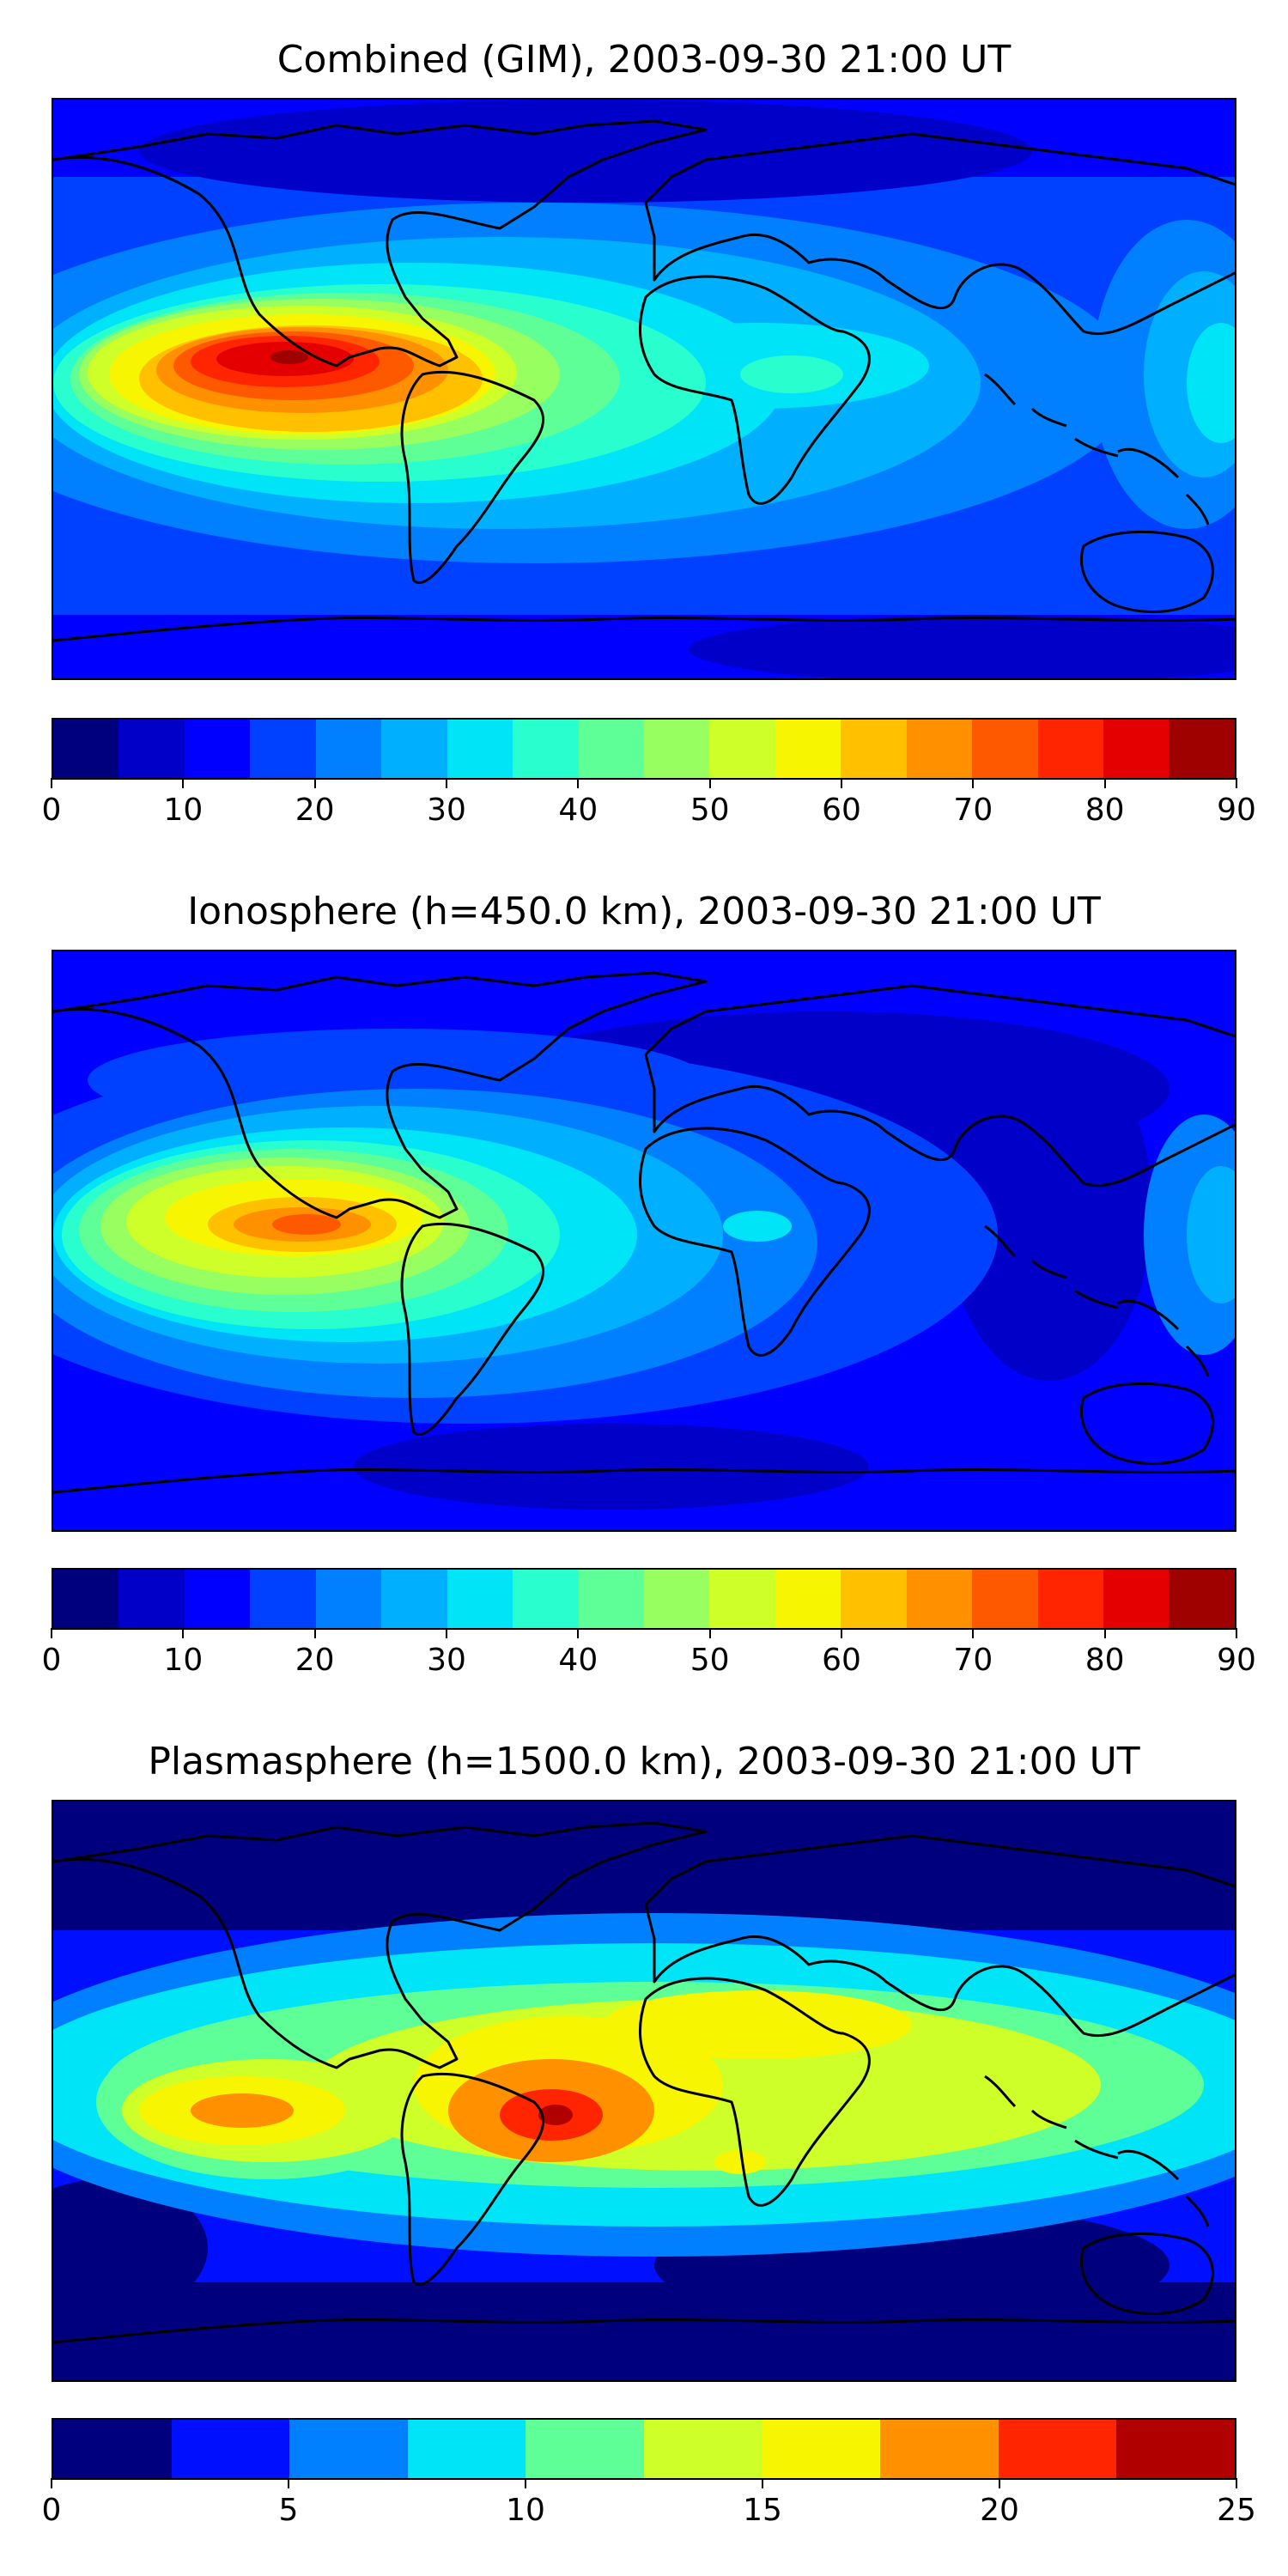  What do you see at coordinates (649, 803) in the screenshot?
I see `panel-1-colorbar-ticks: 0 10 20 30 40 50 60 70 80 90` at bounding box center [649, 803].